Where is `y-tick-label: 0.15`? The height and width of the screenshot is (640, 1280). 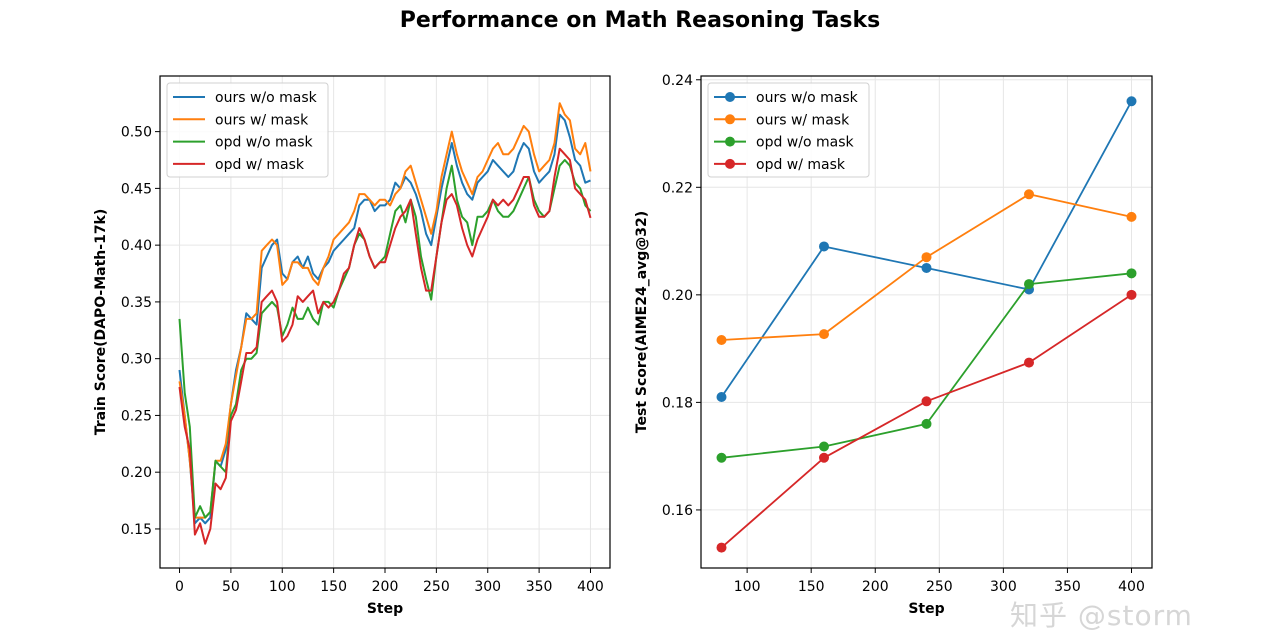
y-tick-label: 0.15 is located at coordinates (136, 530).